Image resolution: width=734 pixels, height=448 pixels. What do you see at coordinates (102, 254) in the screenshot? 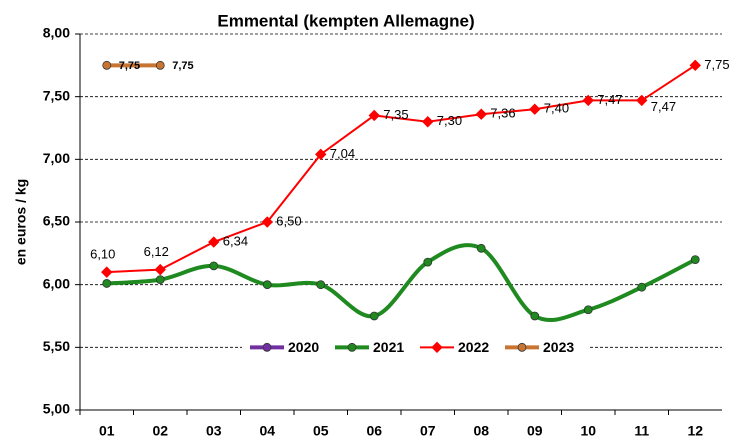
I see `data-label: 6,10` at bounding box center [102, 254].